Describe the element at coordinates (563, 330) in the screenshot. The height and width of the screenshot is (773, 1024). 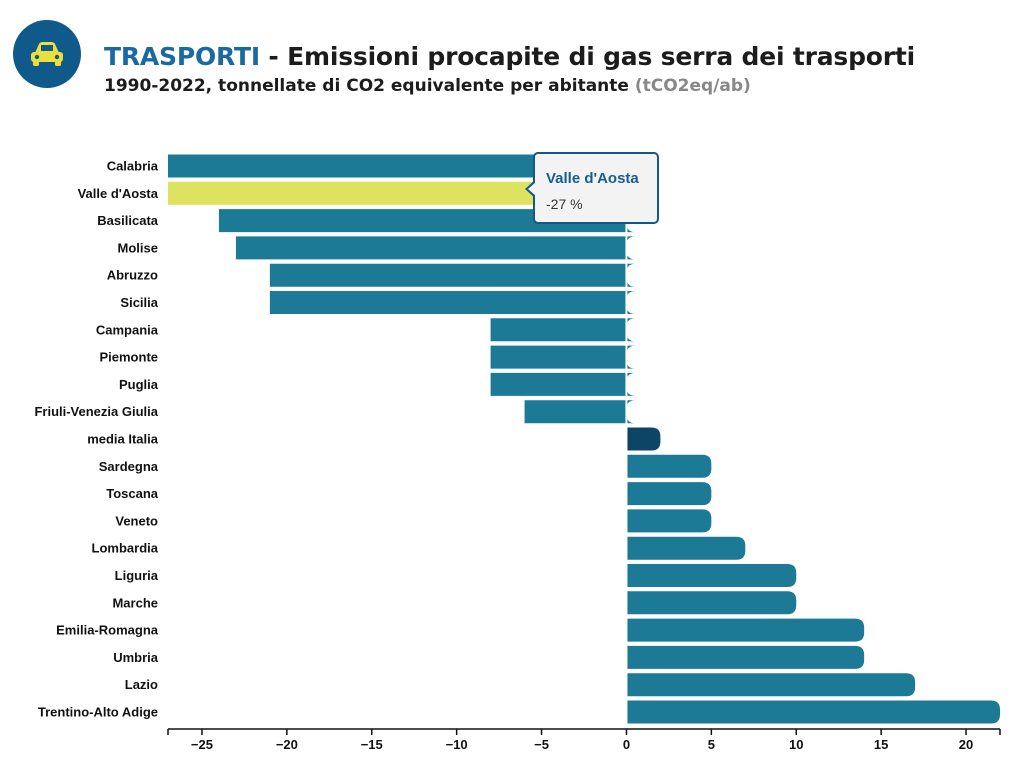
I see `bar-campania` at that location.